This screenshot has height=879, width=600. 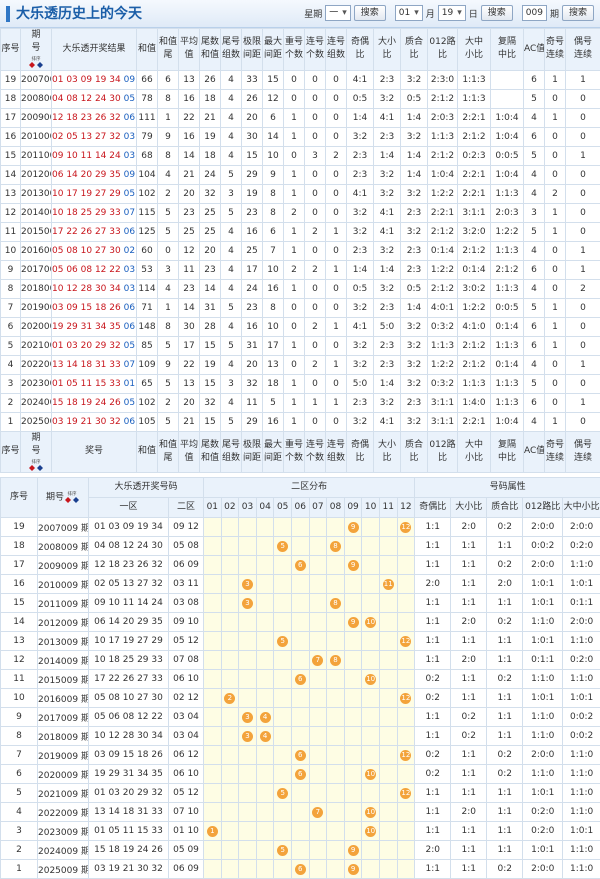 What do you see at coordinates (210, 452) in the screenshot?
I see `column-header: 尾数和值` at bounding box center [210, 452].